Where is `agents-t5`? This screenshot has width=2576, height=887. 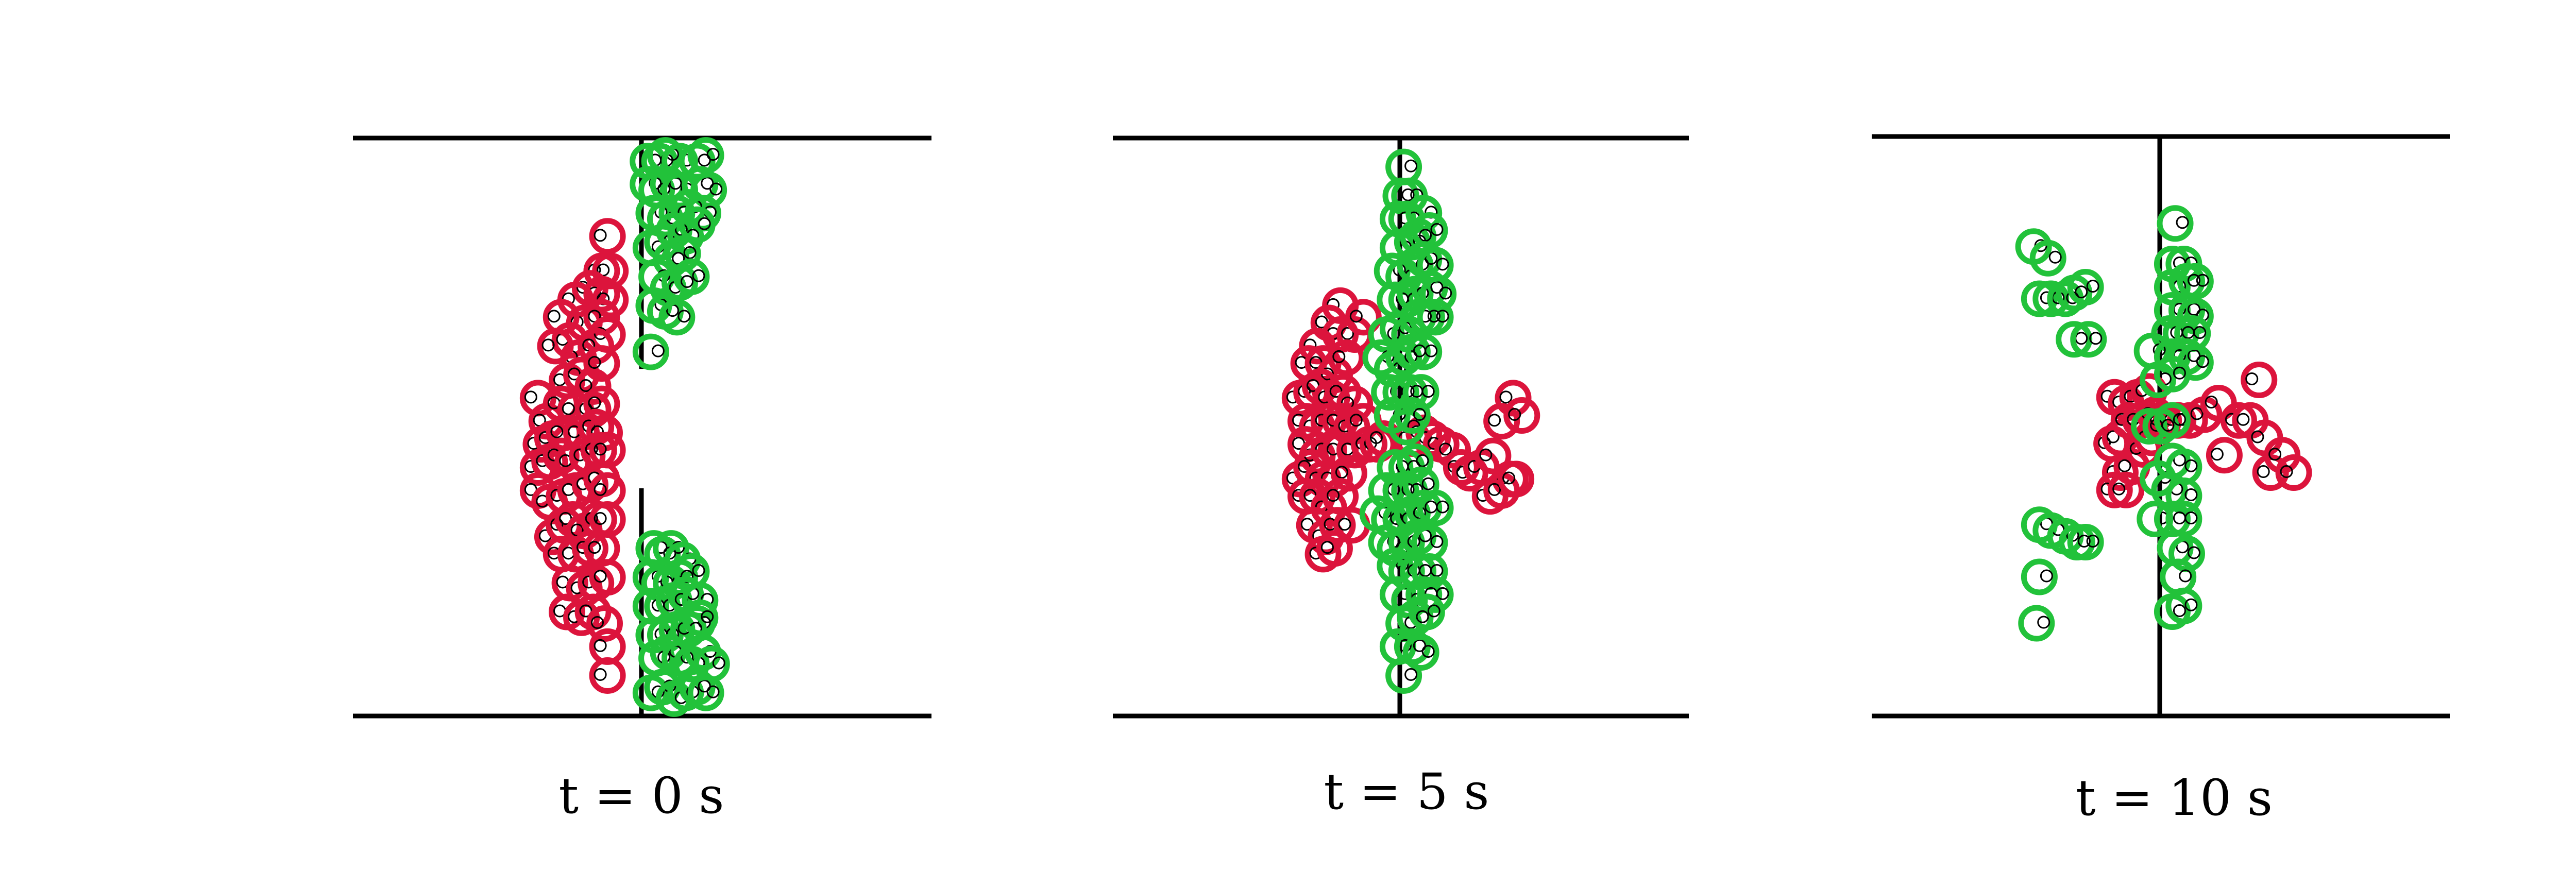 agents-t5 is located at coordinates (1410, 421).